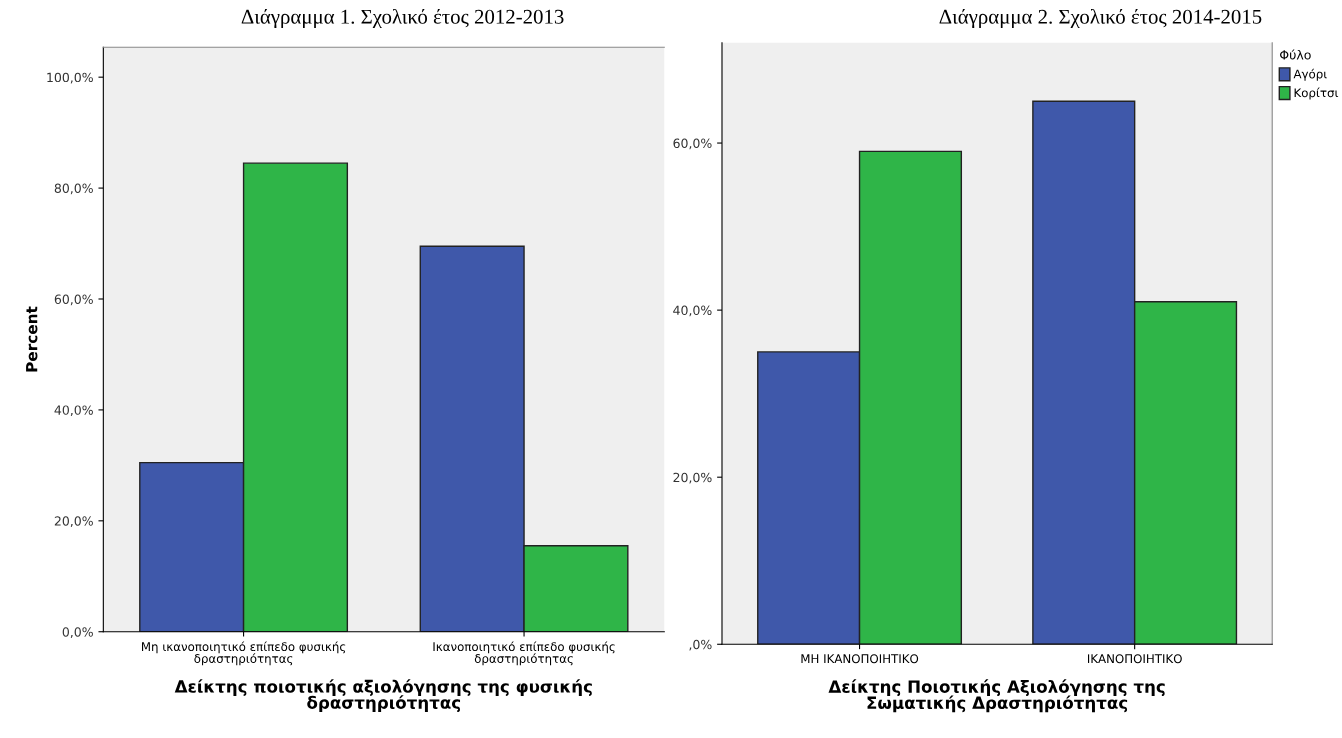 The image size is (1342, 738). What do you see at coordinates (73, 189) in the screenshot?
I see `y-tick-label: 80,0%` at bounding box center [73, 189].